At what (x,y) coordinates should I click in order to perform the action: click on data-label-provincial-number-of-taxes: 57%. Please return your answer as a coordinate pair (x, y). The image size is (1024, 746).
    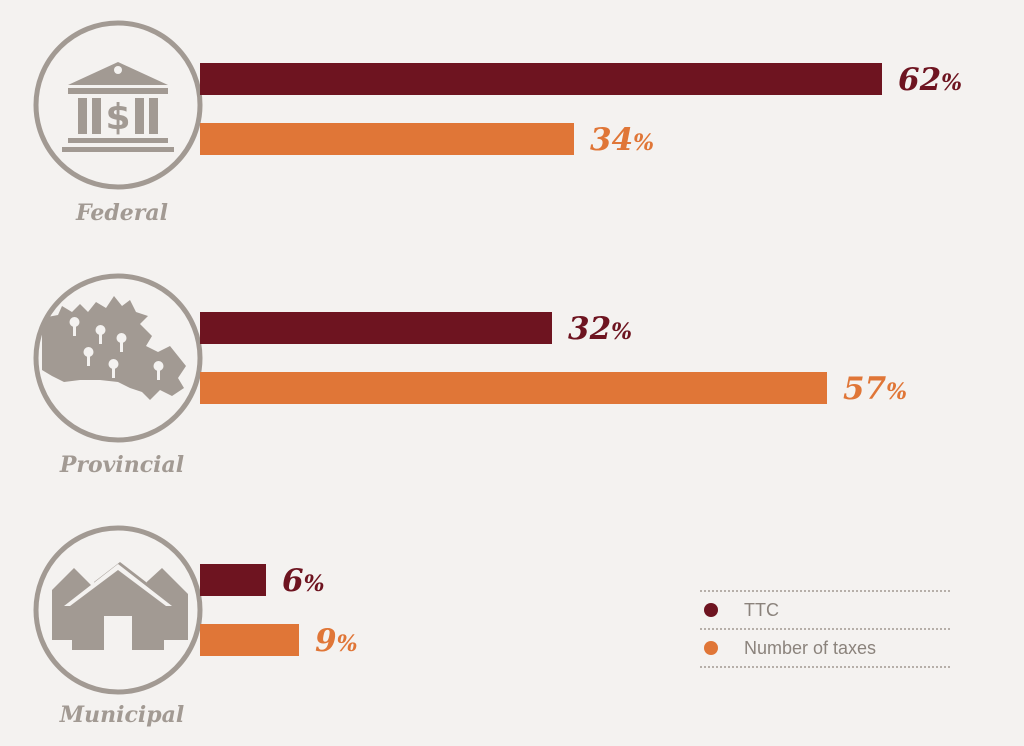
    Looking at the image, I should click on (875, 389).